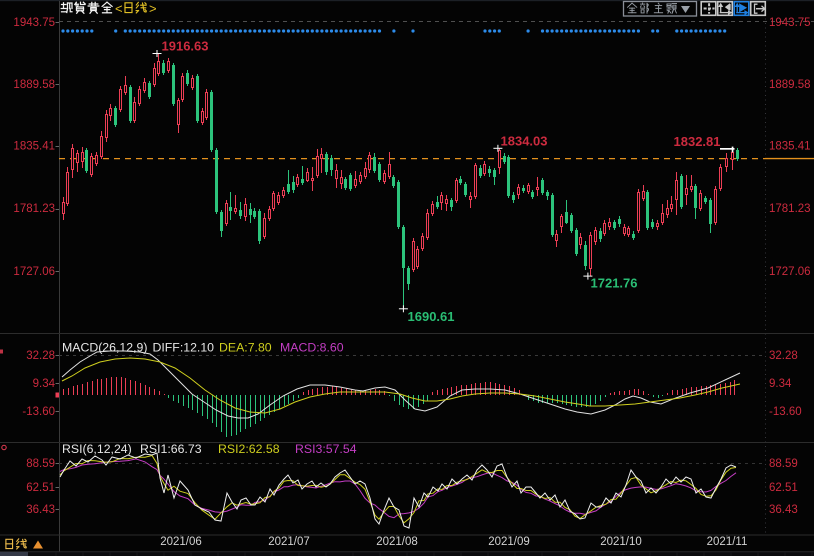 The image size is (814, 556). I want to click on svg-text: DIFF:12.10, so click(184, 348).